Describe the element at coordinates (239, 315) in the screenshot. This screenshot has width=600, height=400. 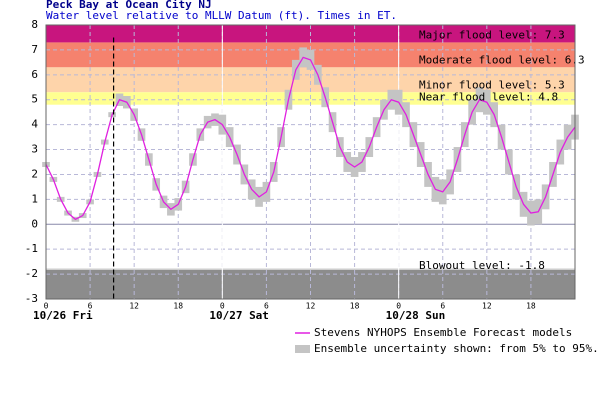
I see `day-label: 10/27 Sat` at that location.